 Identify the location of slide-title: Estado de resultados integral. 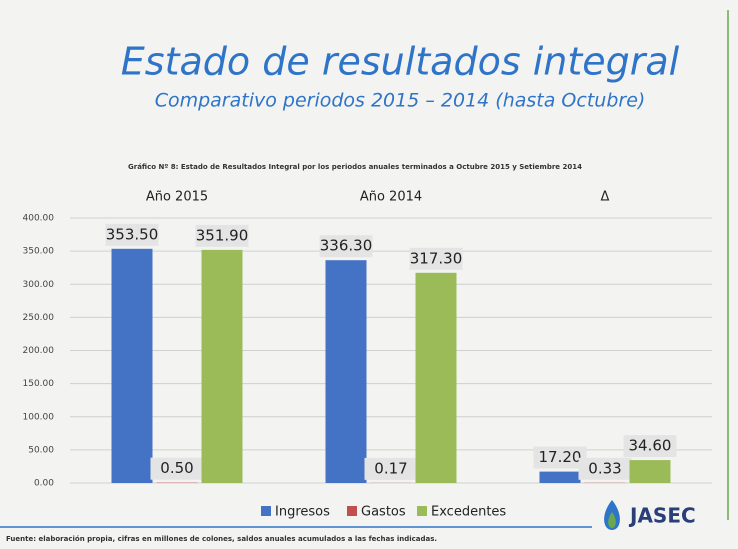
(400, 62).